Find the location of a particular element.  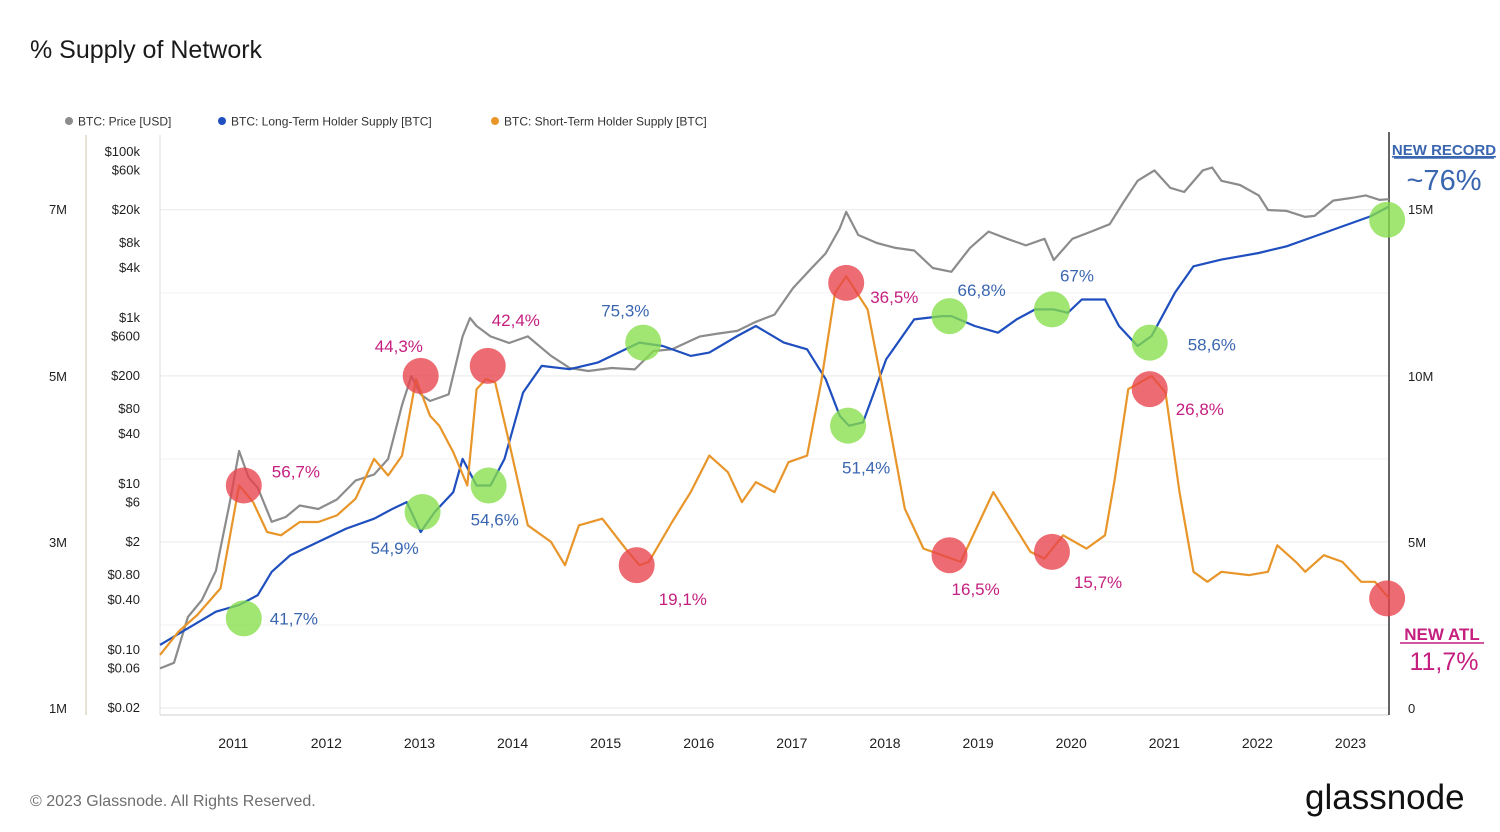

y-left-supply-tick: 1M is located at coordinates (58, 708).